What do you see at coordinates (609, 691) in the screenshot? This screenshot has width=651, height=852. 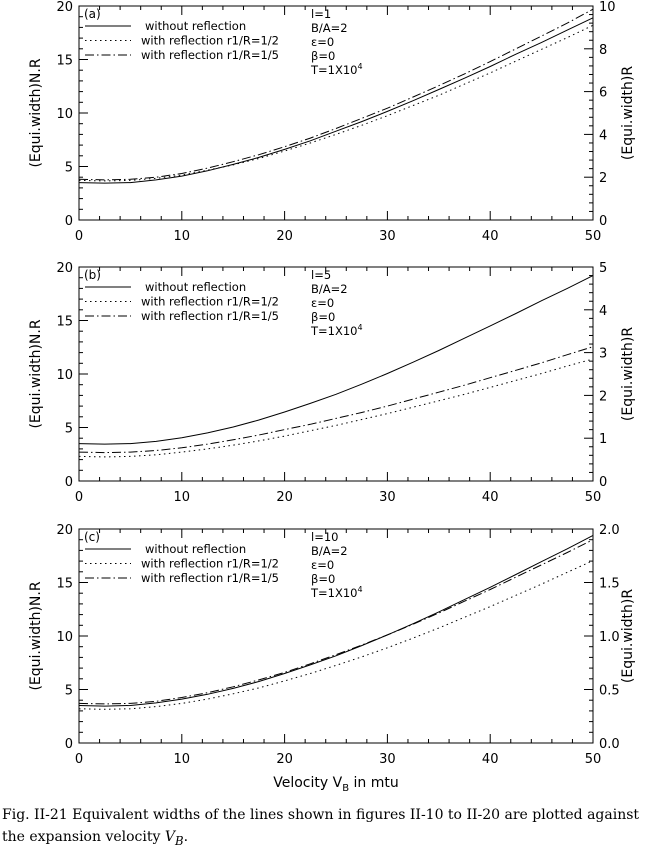 I see `y-right-tick-label: 0.5` at bounding box center [609, 691].